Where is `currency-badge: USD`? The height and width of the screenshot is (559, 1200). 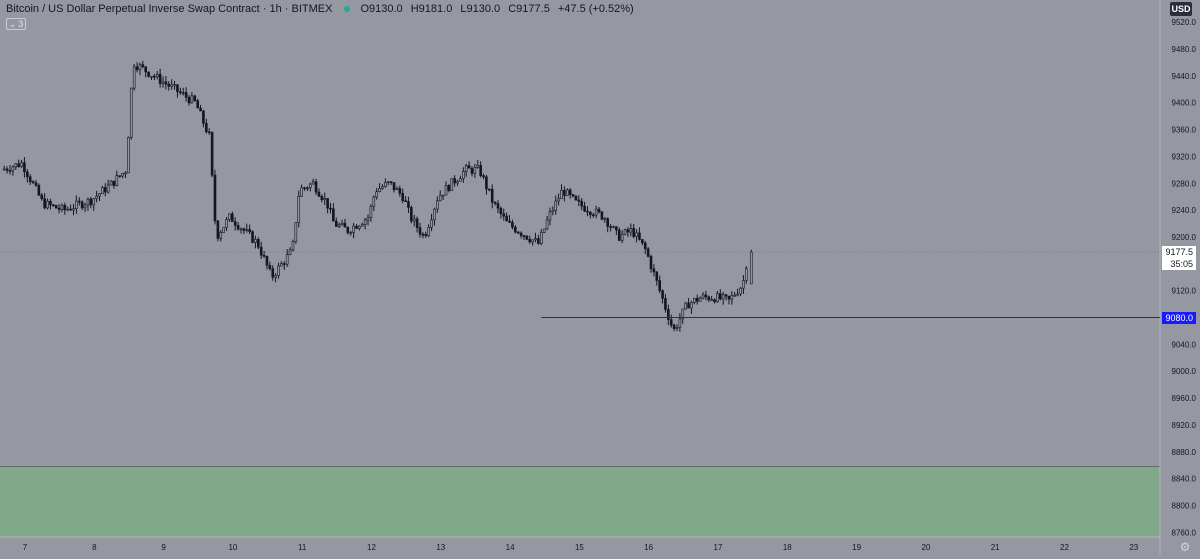 currency-badge: USD is located at coordinates (1181, 9).